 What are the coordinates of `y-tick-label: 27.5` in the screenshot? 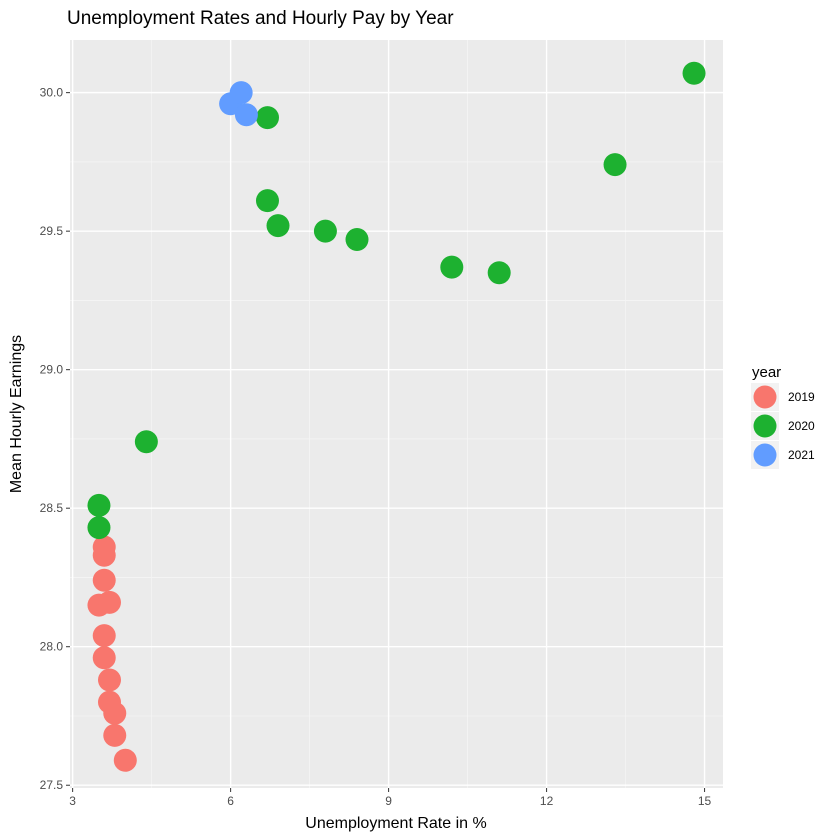 It's located at (52, 785).